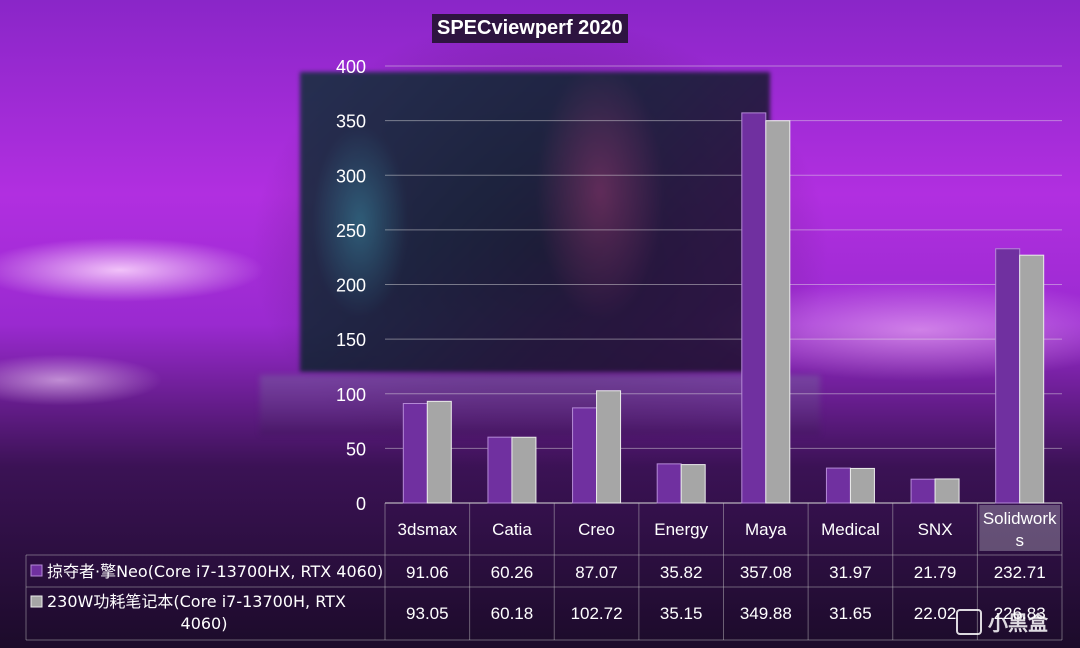 The height and width of the screenshot is (648, 1080). What do you see at coordinates (935, 572) in the screenshot?
I see `data-table-value: 21.79` at bounding box center [935, 572].